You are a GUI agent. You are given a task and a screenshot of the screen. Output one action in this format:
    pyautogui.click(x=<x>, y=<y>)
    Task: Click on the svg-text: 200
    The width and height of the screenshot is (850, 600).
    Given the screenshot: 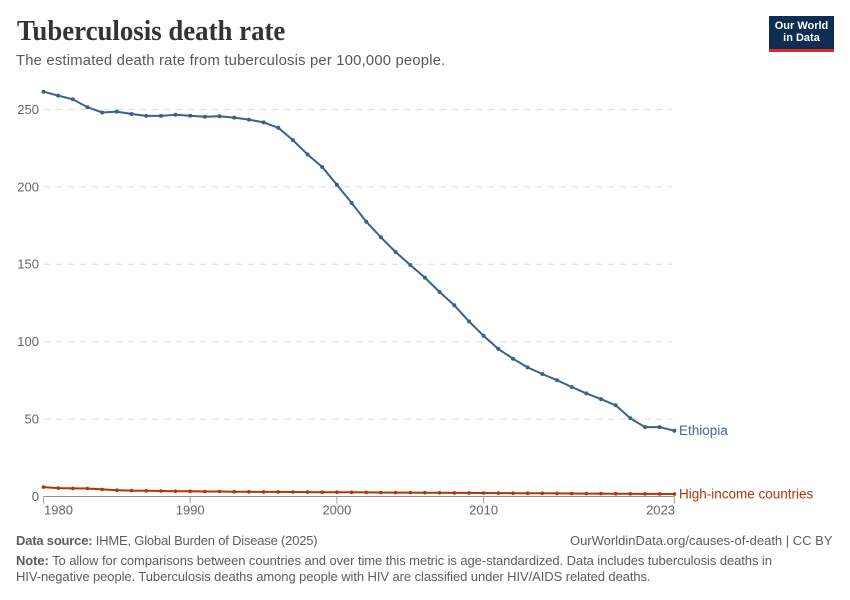 What is the action you would take?
    pyautogui.click(x=28, y=186)
    